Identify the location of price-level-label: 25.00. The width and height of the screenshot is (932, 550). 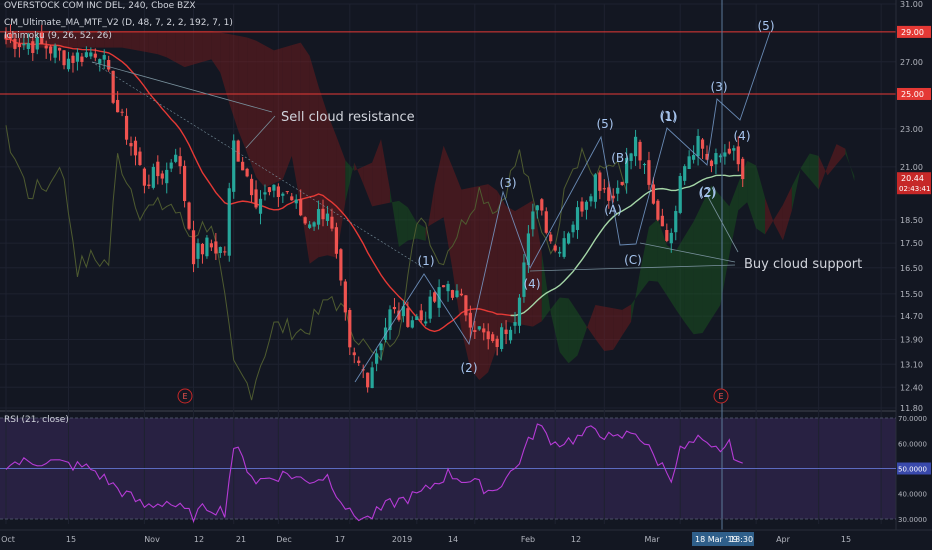
(912, 94).